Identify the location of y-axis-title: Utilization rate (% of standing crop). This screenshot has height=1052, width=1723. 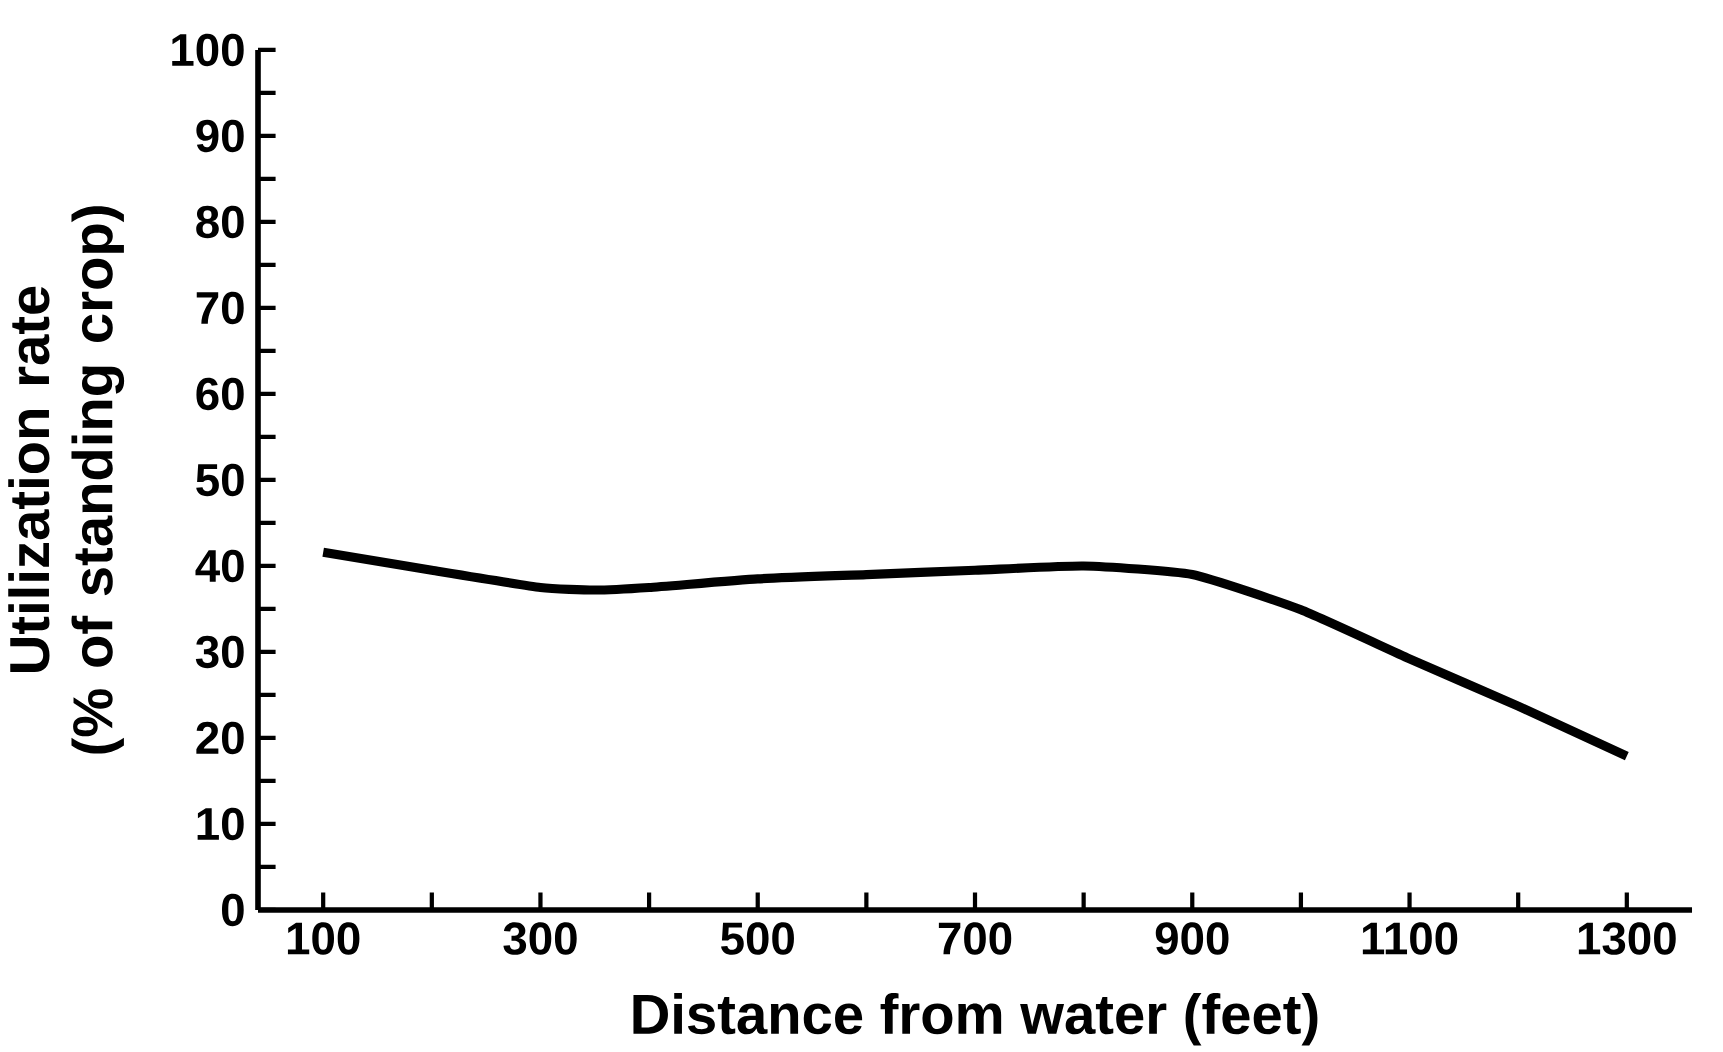
(66, 480).